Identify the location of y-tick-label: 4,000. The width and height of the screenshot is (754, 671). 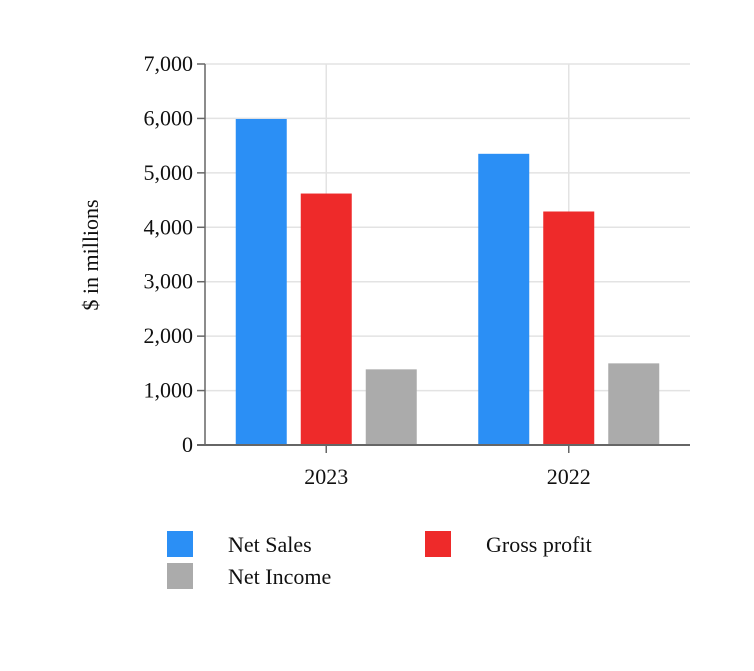
(169, 226).